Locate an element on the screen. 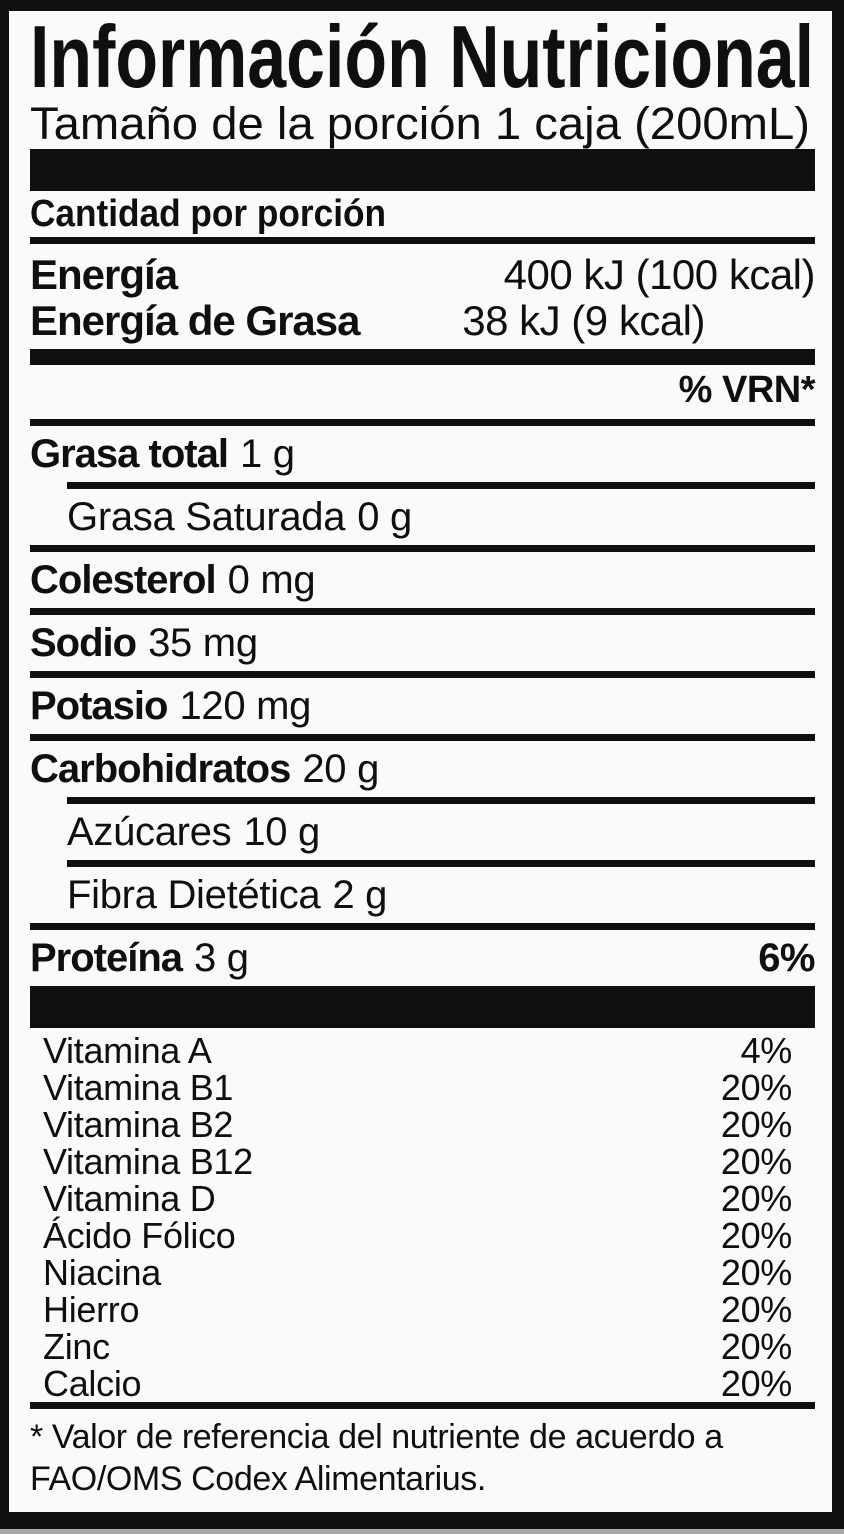 The width and height of the screenshot is (844, 1534). micronutrient-row: Hierro 20% is located at coordinates (422, 1309).